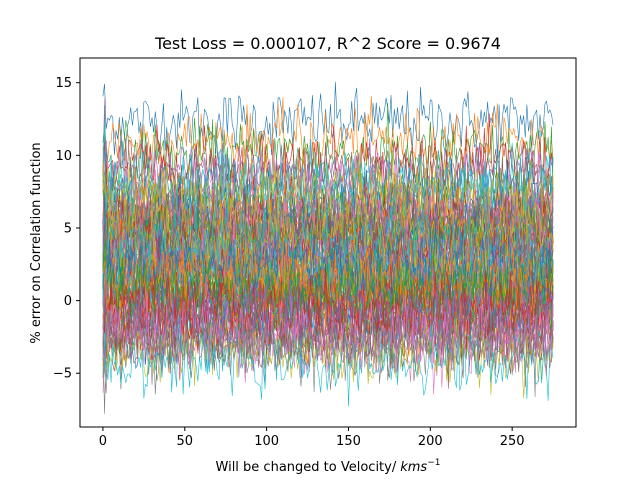 The image size is (640, 480). I want to click on x-axis-label-text: Will be changed to Velocity/, so click(306, 467).